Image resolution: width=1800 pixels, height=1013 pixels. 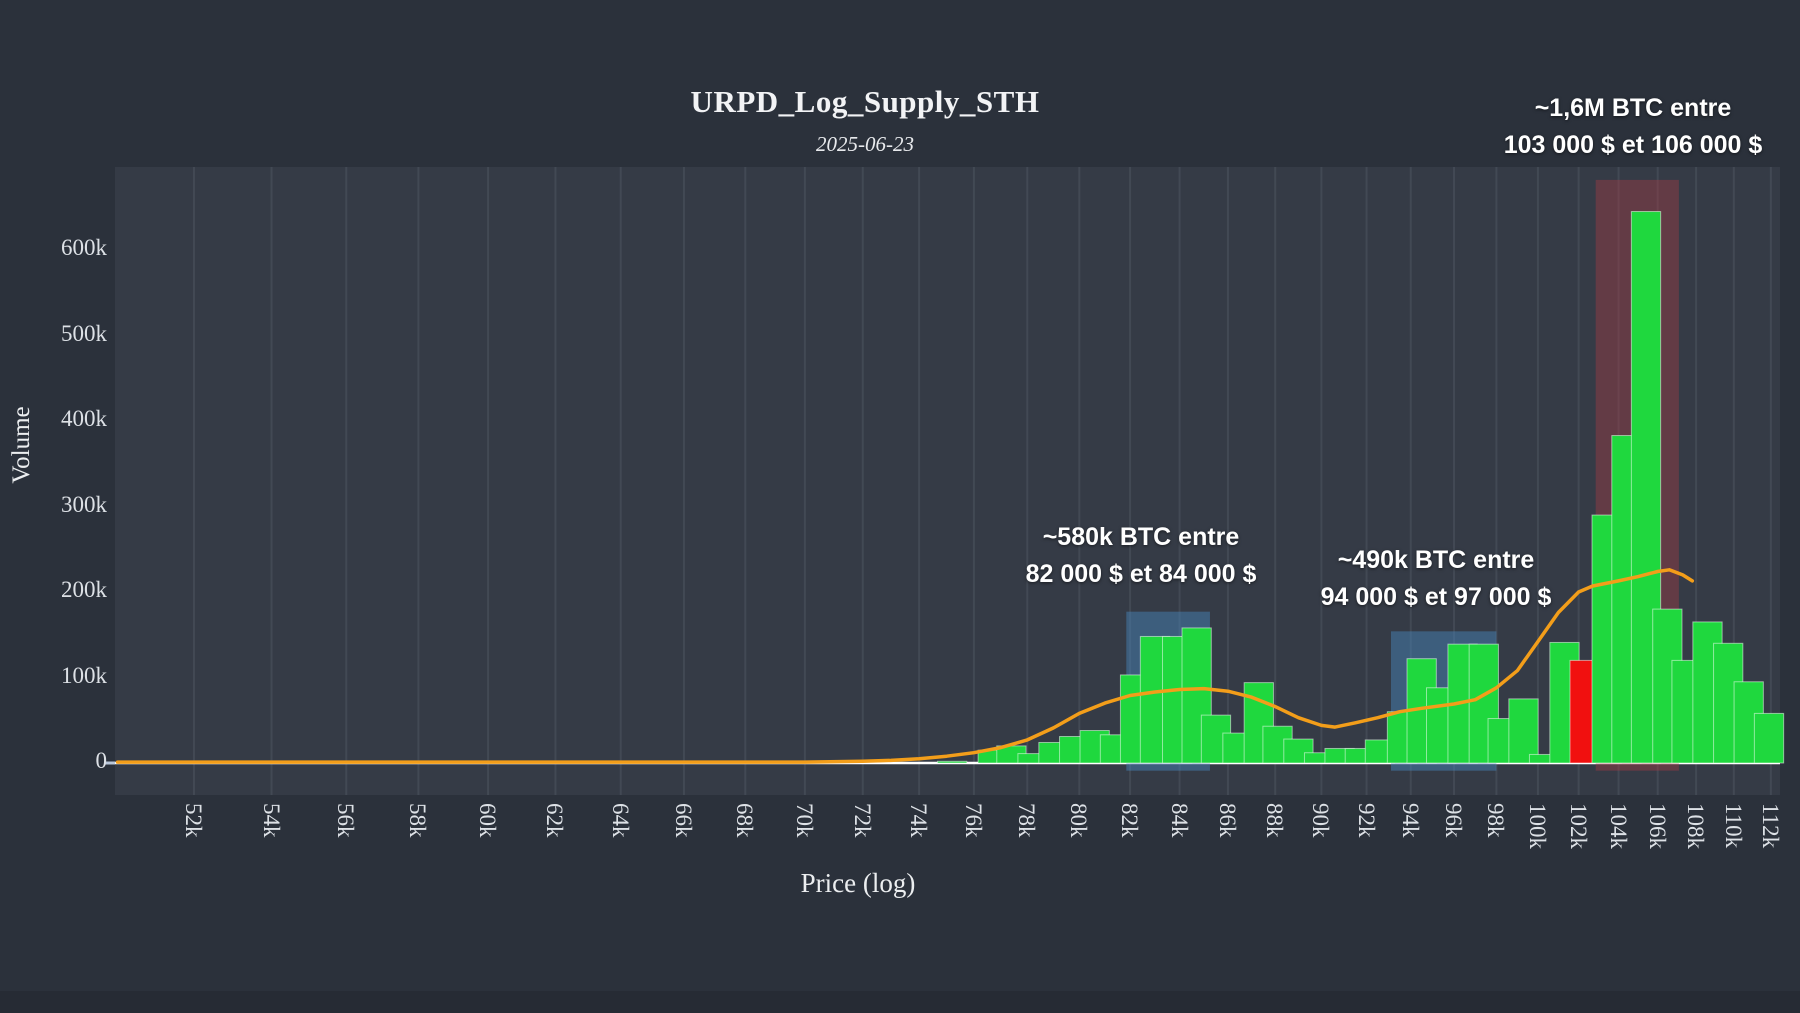 What do you see at coordinates (1436, 597) in the screenshot?
I see `annotation-line: 94 000 $ et 97 000 $` at bounding box center [1436, 597].